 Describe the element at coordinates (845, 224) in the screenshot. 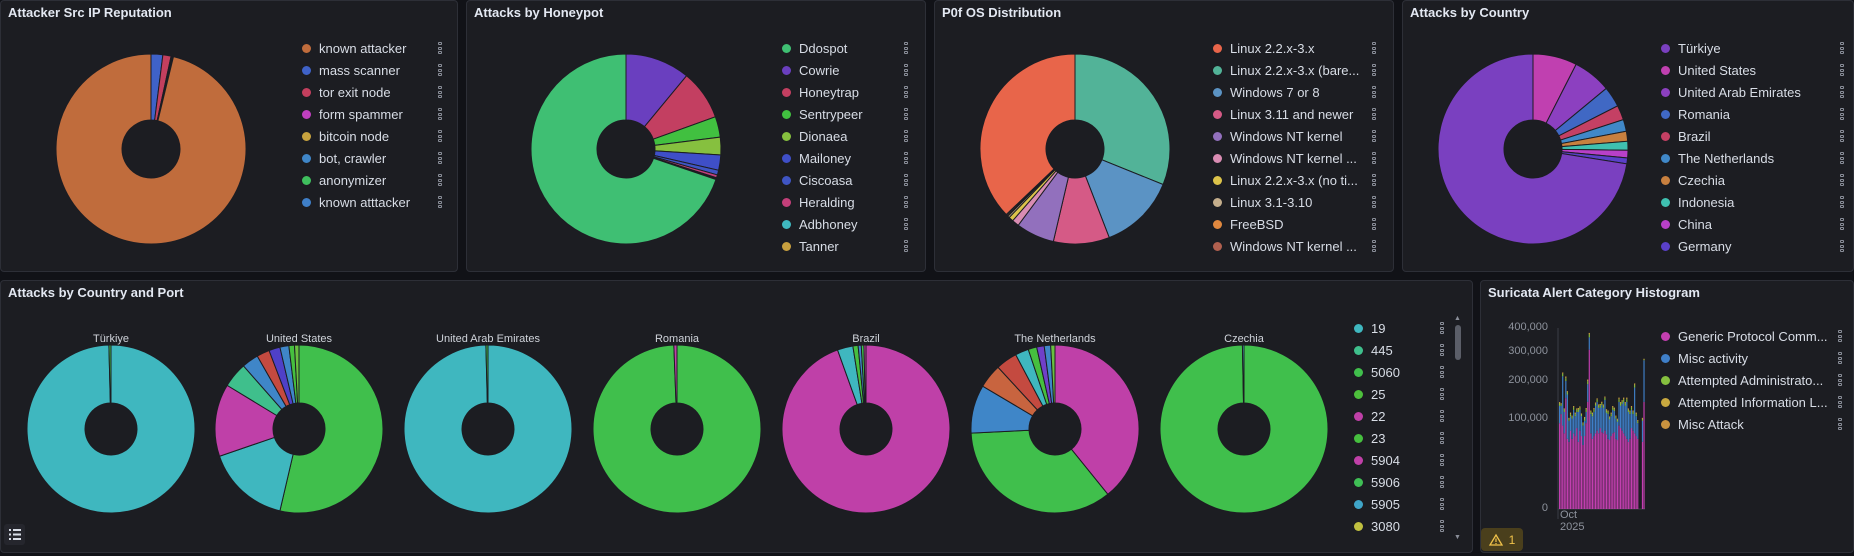

I see `legend-item: Adbhoney` at that location.